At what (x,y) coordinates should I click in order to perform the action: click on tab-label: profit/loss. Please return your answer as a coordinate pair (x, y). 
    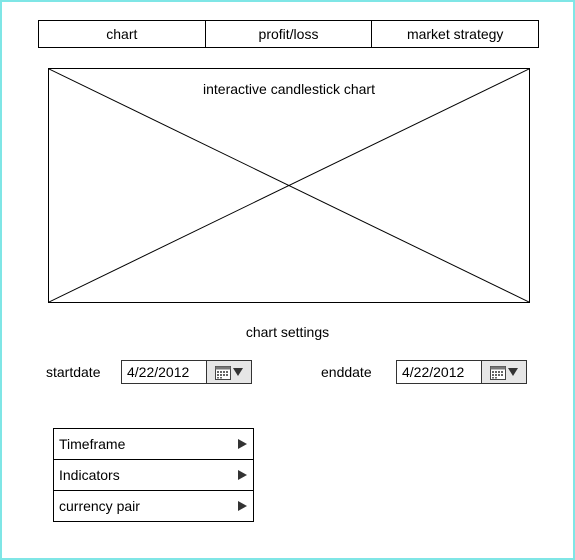
    Looking at the image, I should click on (288, 34).